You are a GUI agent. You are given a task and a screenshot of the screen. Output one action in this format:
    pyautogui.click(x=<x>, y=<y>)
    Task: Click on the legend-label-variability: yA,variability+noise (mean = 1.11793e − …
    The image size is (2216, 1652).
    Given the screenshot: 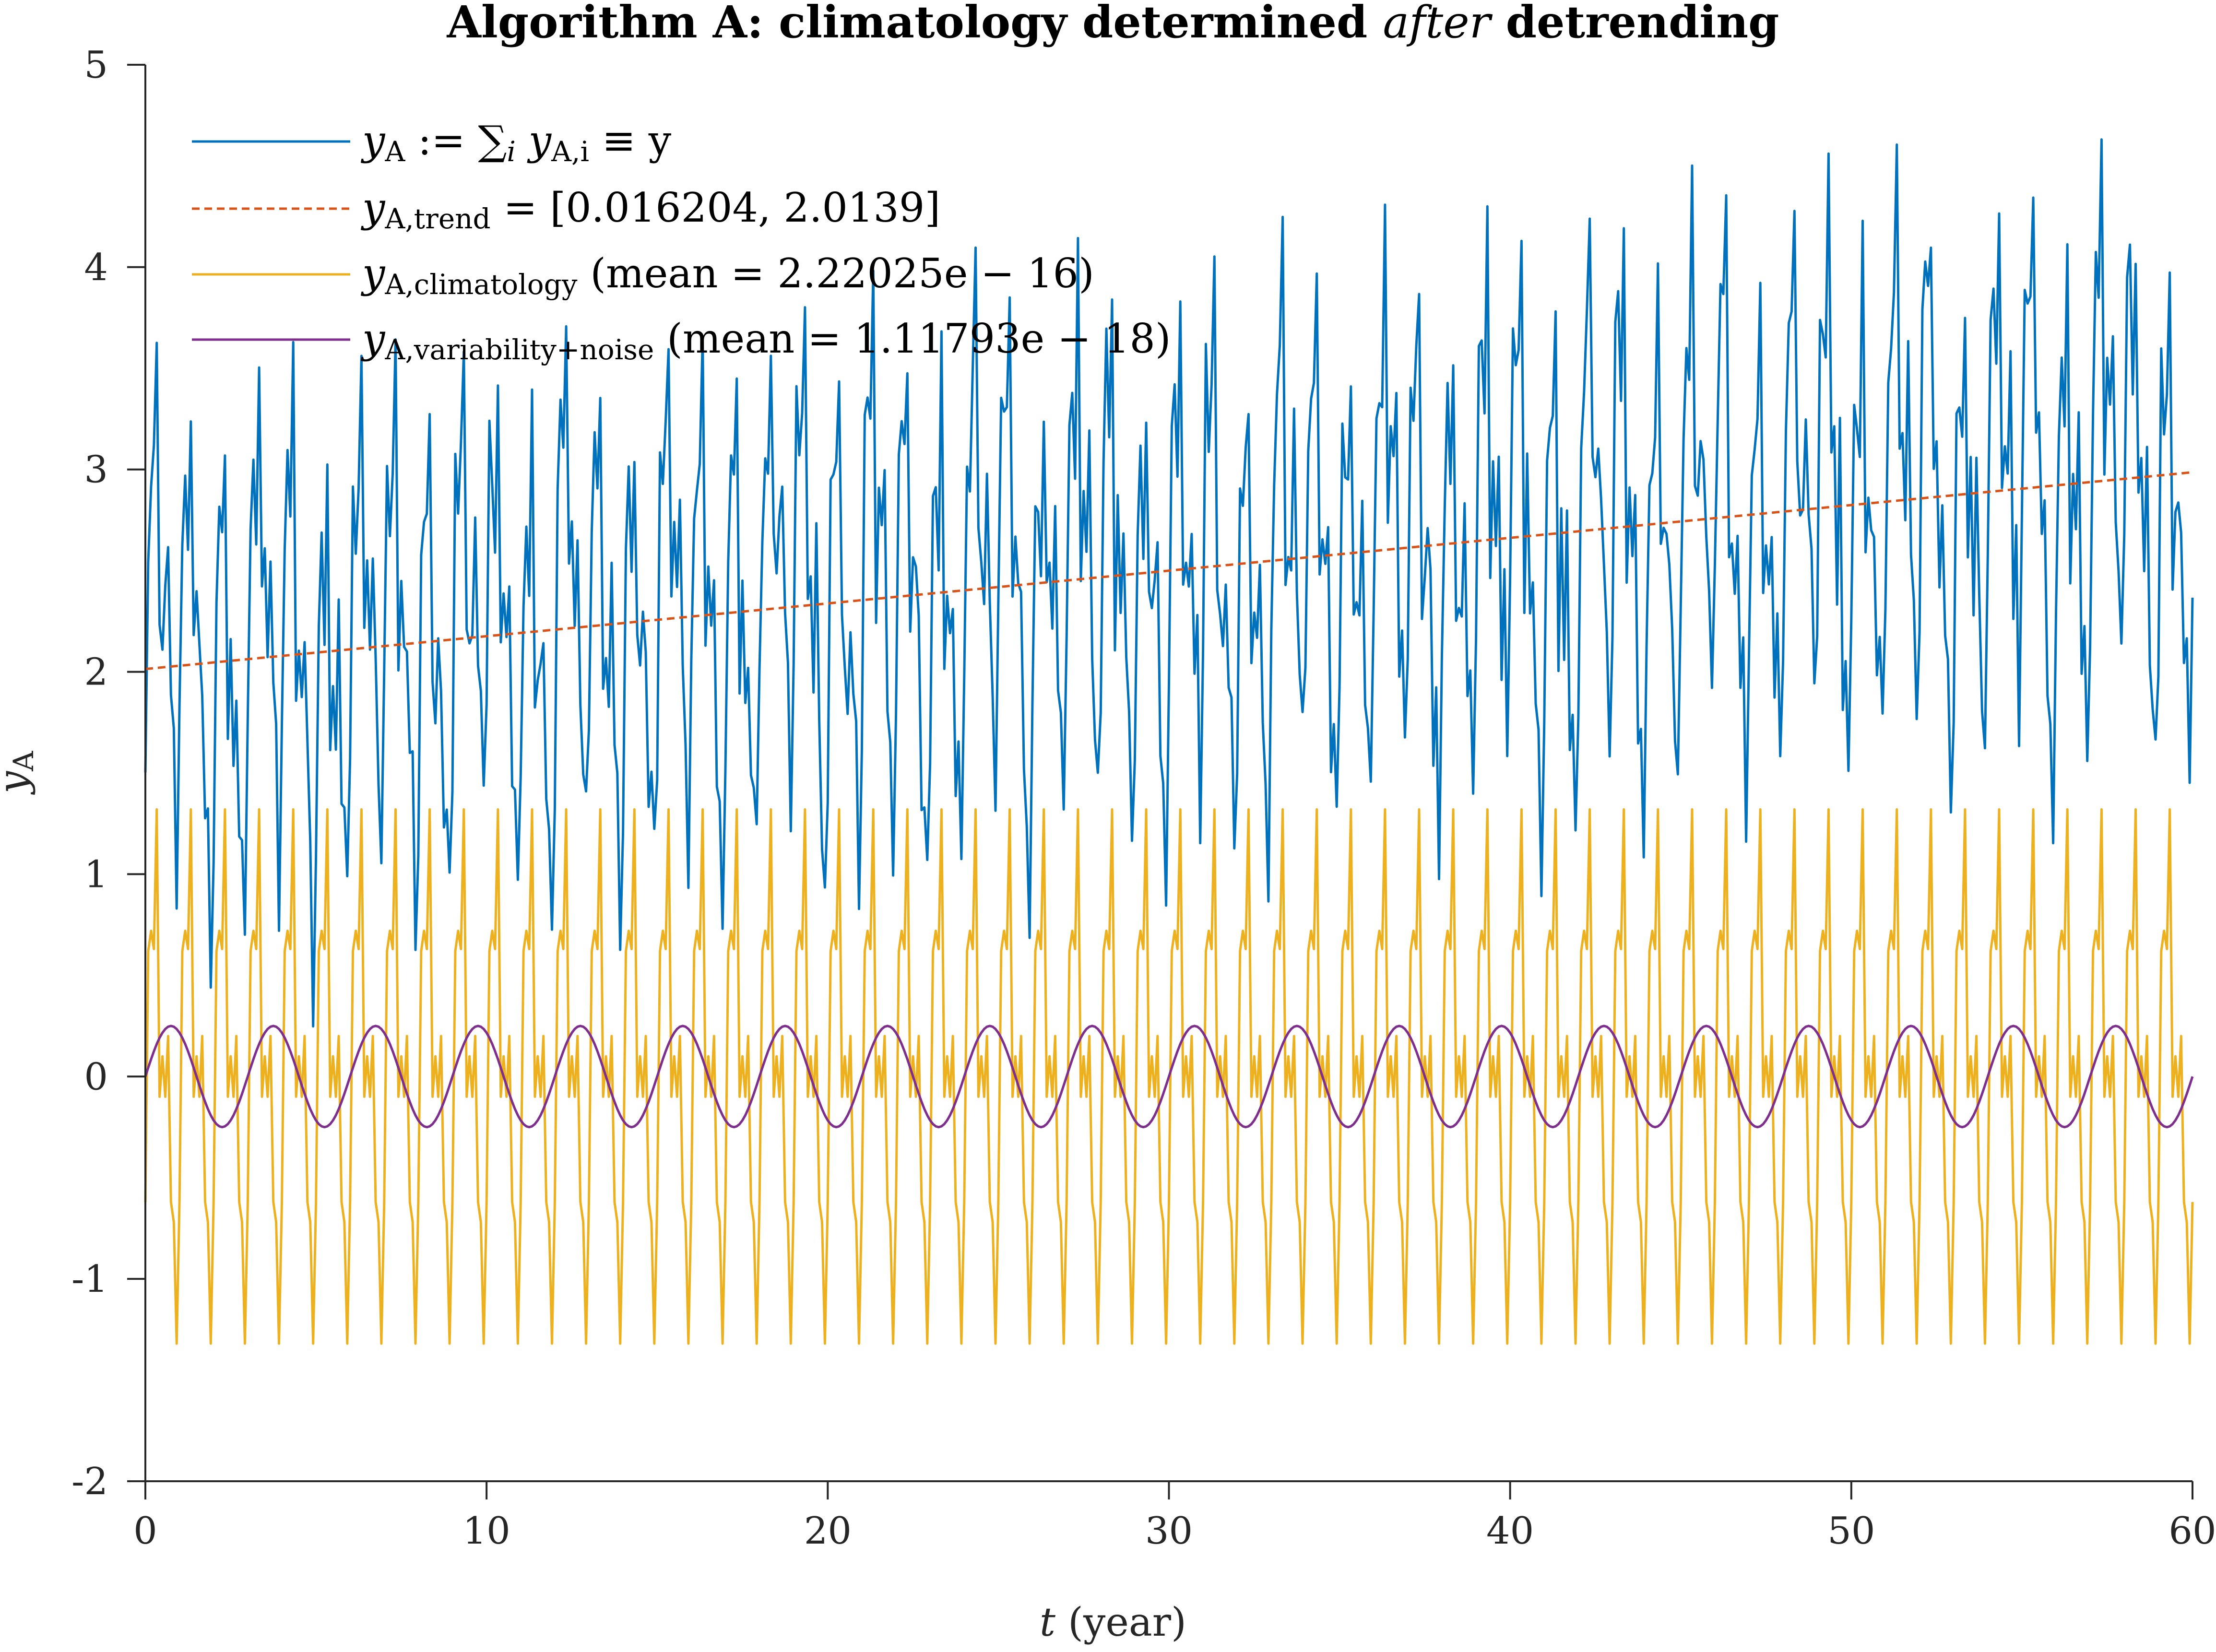 What is the action you would take?
    pyautogui.click(x=765, y=341)
    